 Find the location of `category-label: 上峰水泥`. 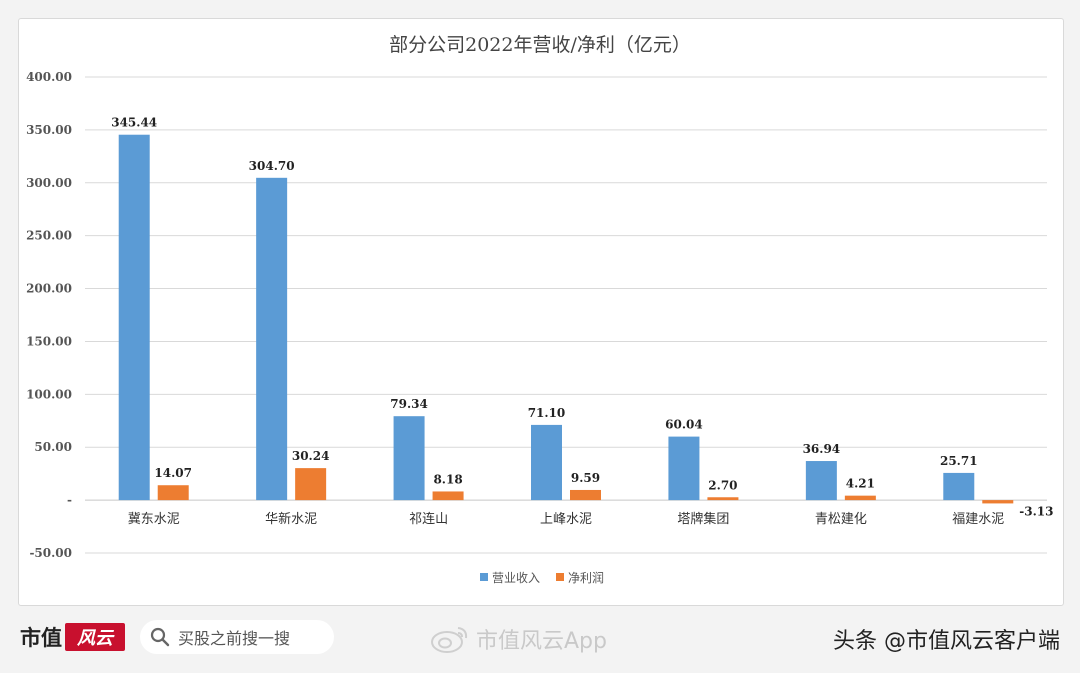

category-label: 上峰水泥 is located at coordinates (566, 519).